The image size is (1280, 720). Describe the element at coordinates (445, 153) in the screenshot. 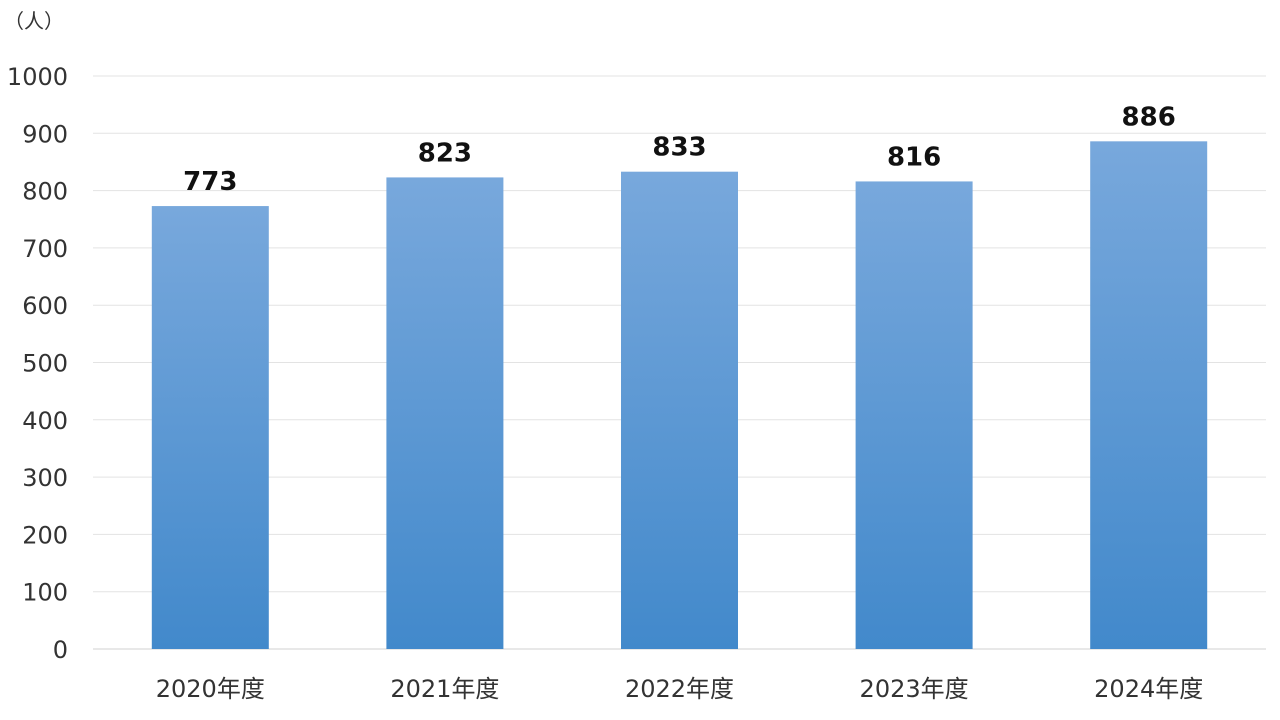

I see `bar-value-label: 823` at that location.